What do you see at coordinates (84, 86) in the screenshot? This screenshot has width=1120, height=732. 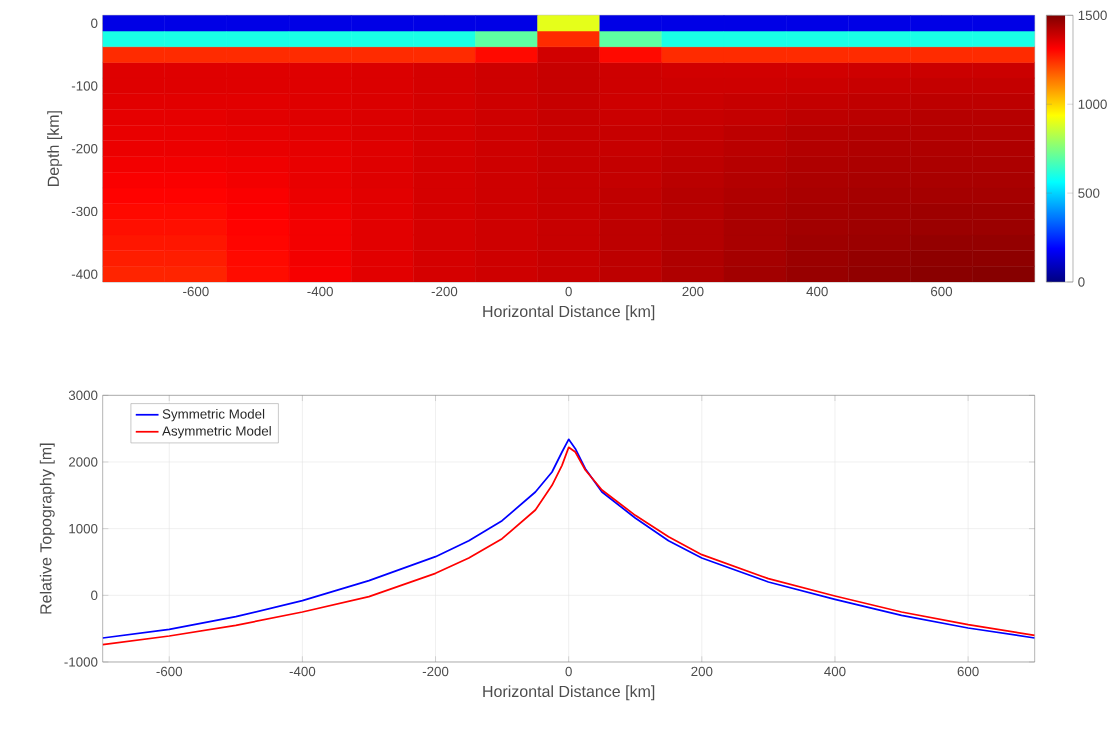 I see `y-tick-label: -100` at bounding box center [84, 86].